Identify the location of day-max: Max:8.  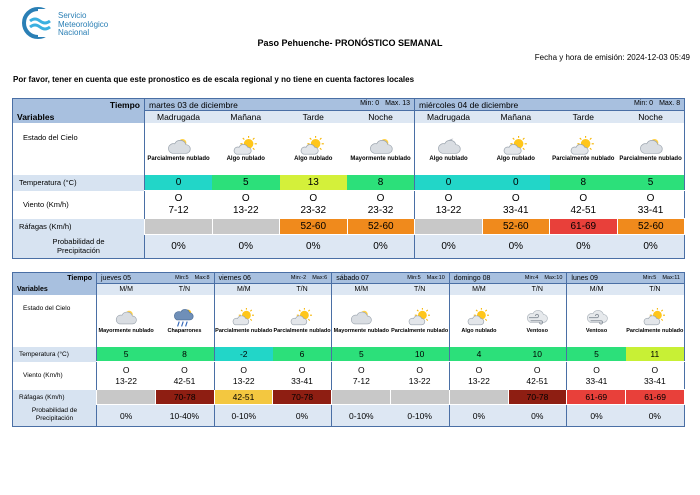
(202, 277).